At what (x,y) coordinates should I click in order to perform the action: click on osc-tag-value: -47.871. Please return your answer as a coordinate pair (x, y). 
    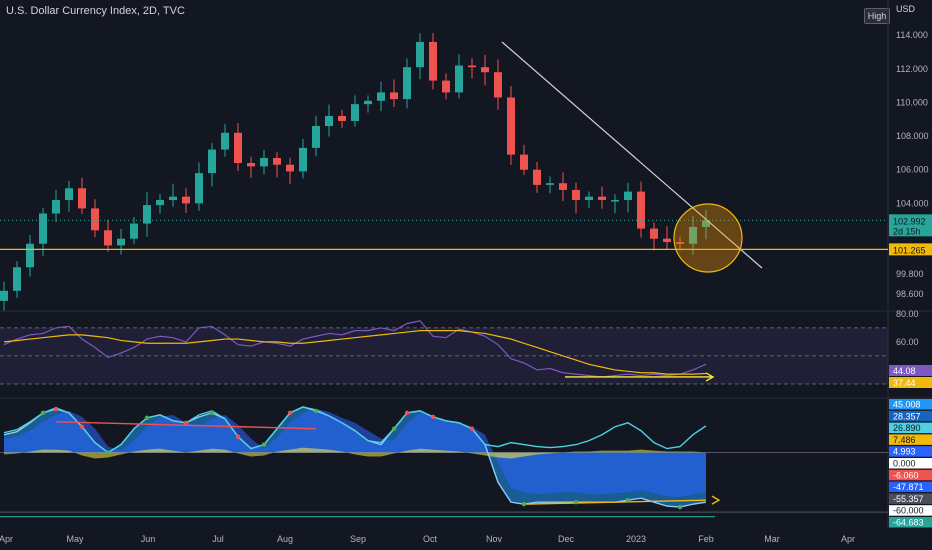
    Looking at the image, I should click on (908, 487).